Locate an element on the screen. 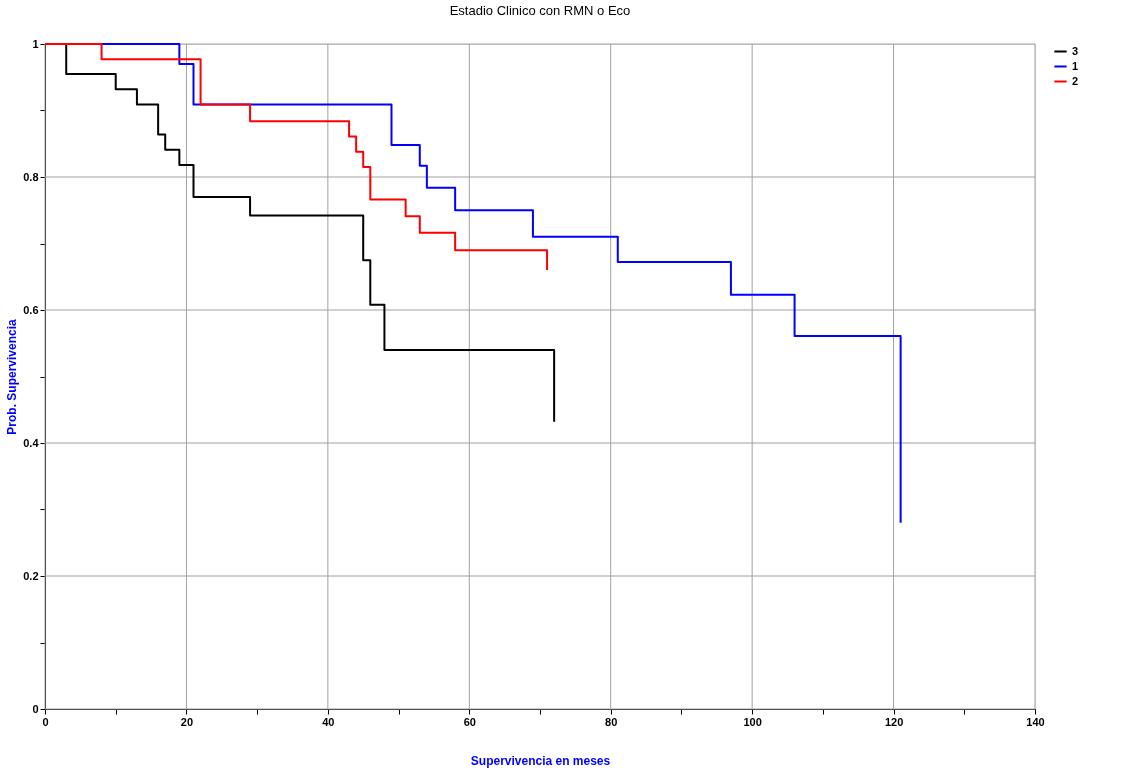  legend-label: 1 is located at coordinates (1075, 65).